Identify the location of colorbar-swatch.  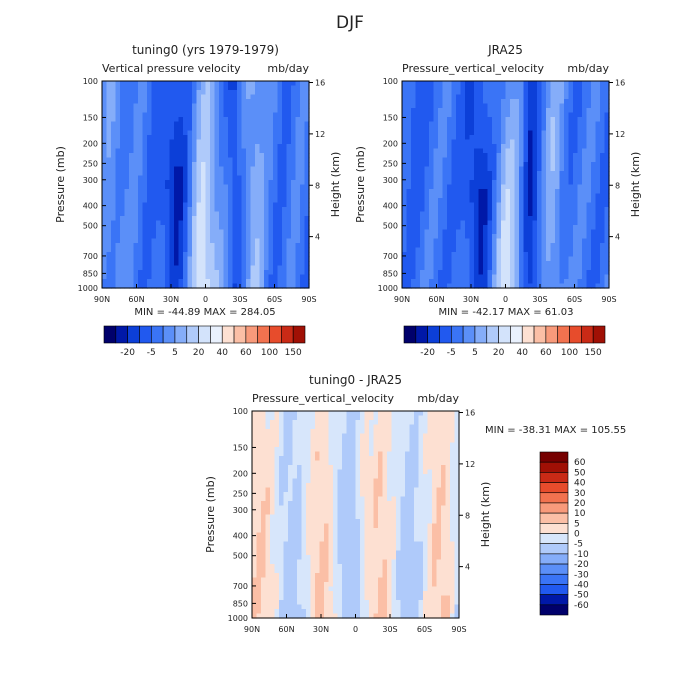
(121, 334).